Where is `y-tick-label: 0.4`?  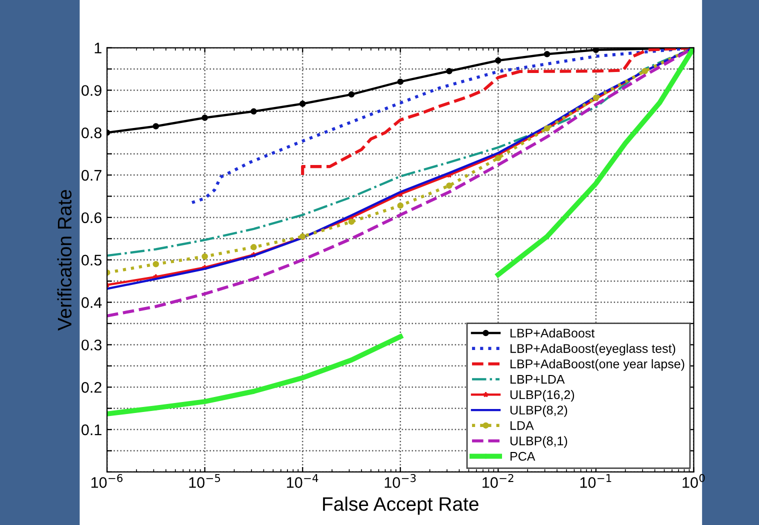
y-tick-label: 0.4 is located at coordinates (92, 302).